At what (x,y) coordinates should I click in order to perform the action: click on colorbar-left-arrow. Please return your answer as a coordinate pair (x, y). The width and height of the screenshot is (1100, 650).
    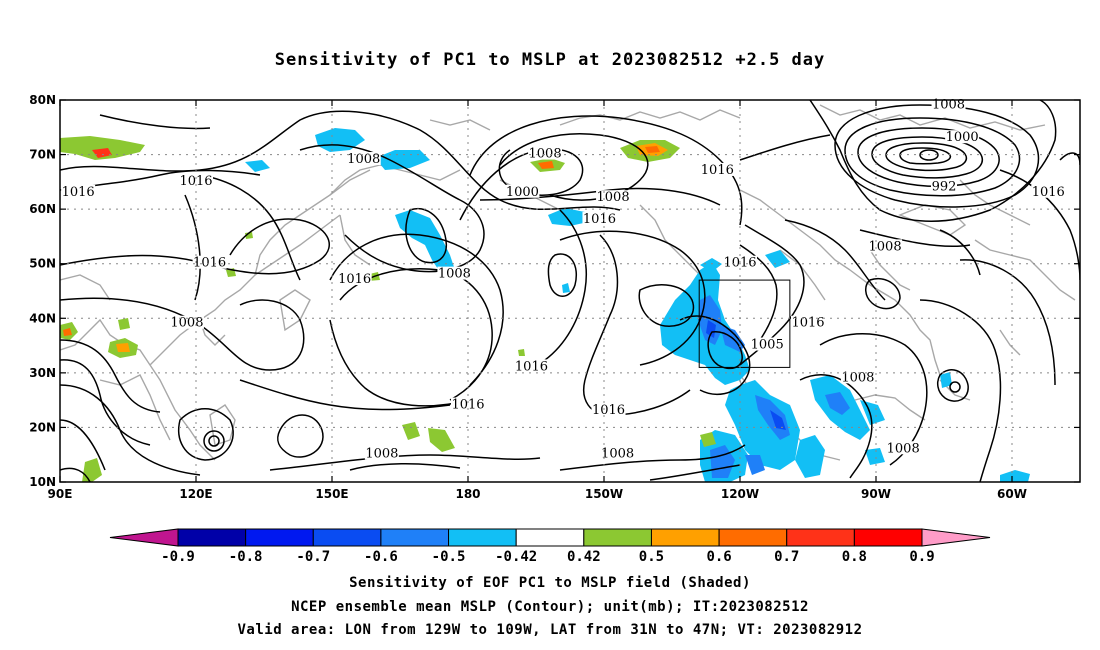
    Looking at the image, I should click on (144, 537).